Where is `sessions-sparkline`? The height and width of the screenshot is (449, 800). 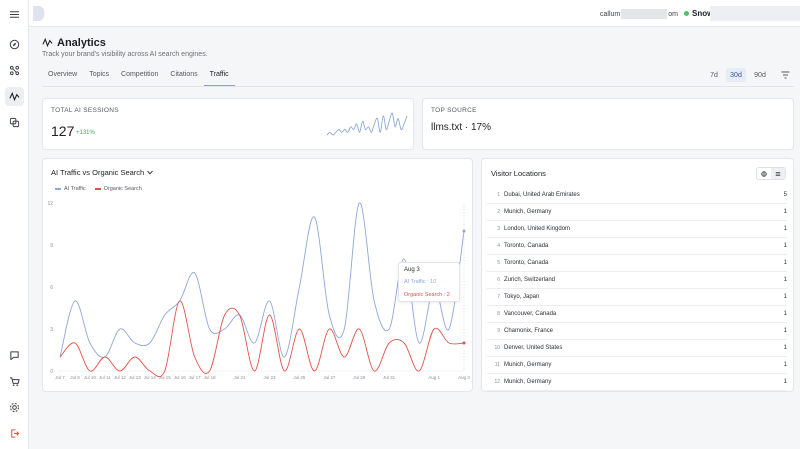 sessions-sparkline is located at coordinates (367, 124).